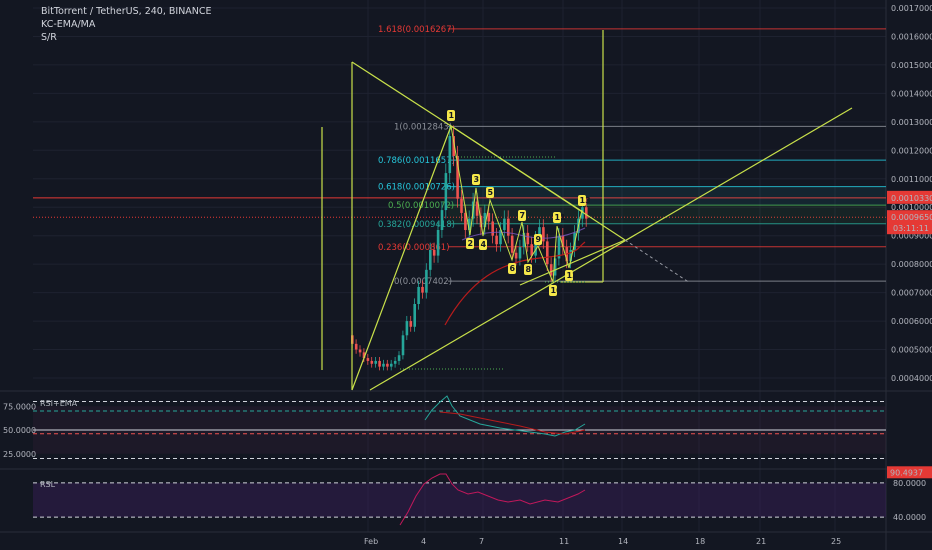 Image resolution: width=932 pixels, height=550 pixels. Describe the element at coordinates (126, 11) in the screenshot. I see `chart-title: BitTorrent / TetherUS, 240, BINANCE` at that location.